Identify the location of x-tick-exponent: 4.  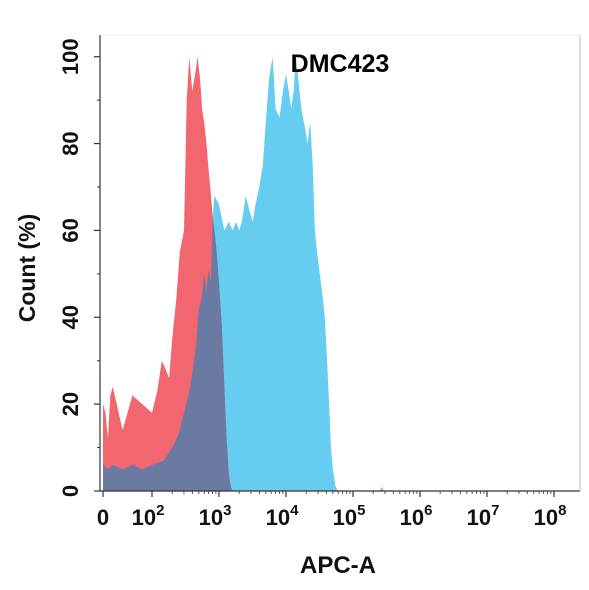
(294, 510).